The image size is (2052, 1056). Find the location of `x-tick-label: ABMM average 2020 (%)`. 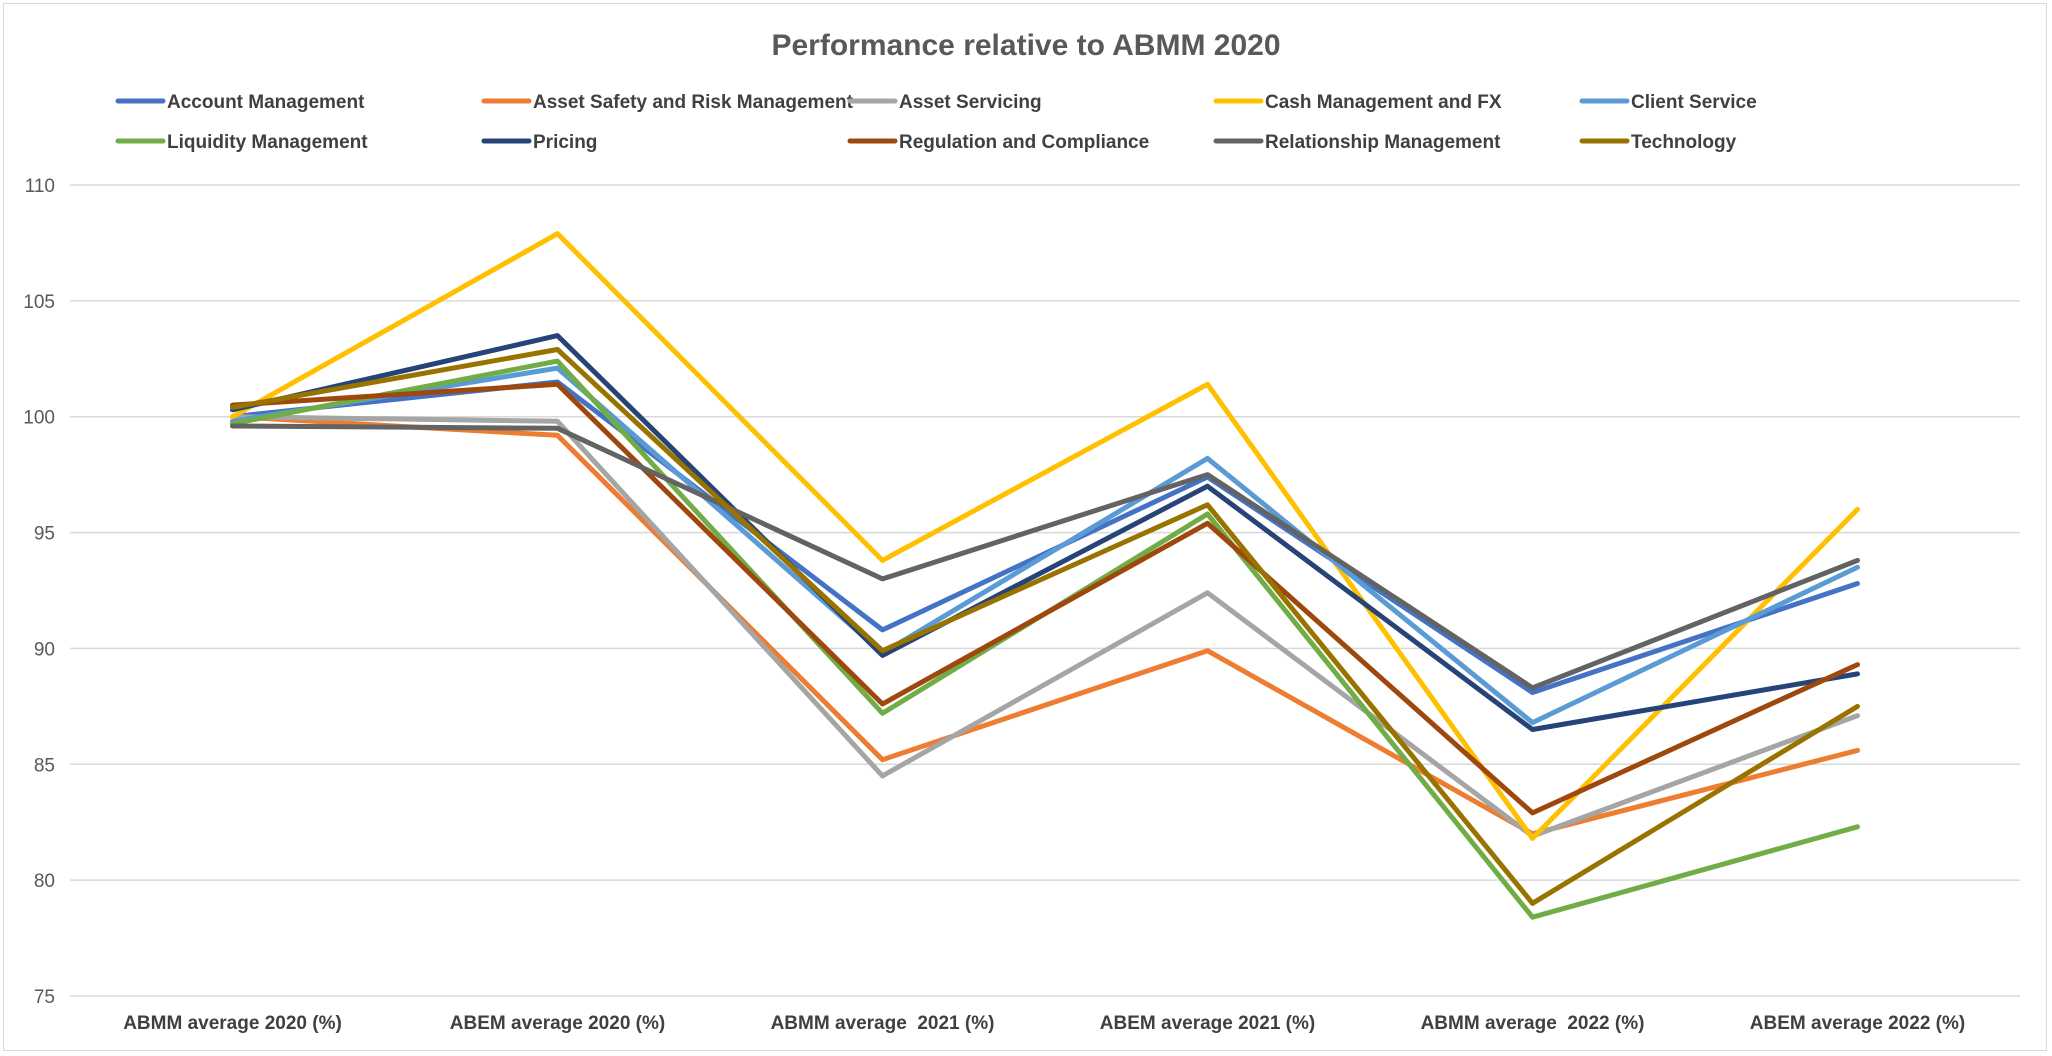

x-tick-label: ABMM average 2020 (%) is located at coordinates (232, 1023).